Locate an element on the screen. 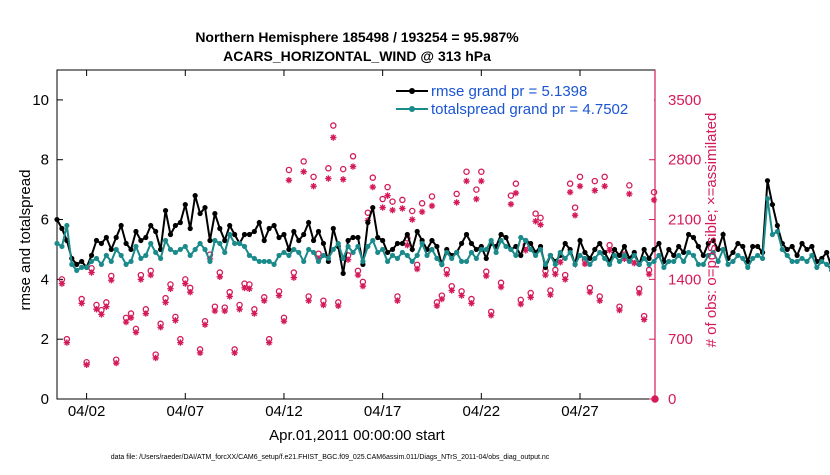 This screenshot has width=830, height=475. legend-label: totalspread grand pr = 4.7502 is located at coordinates (529, 109).